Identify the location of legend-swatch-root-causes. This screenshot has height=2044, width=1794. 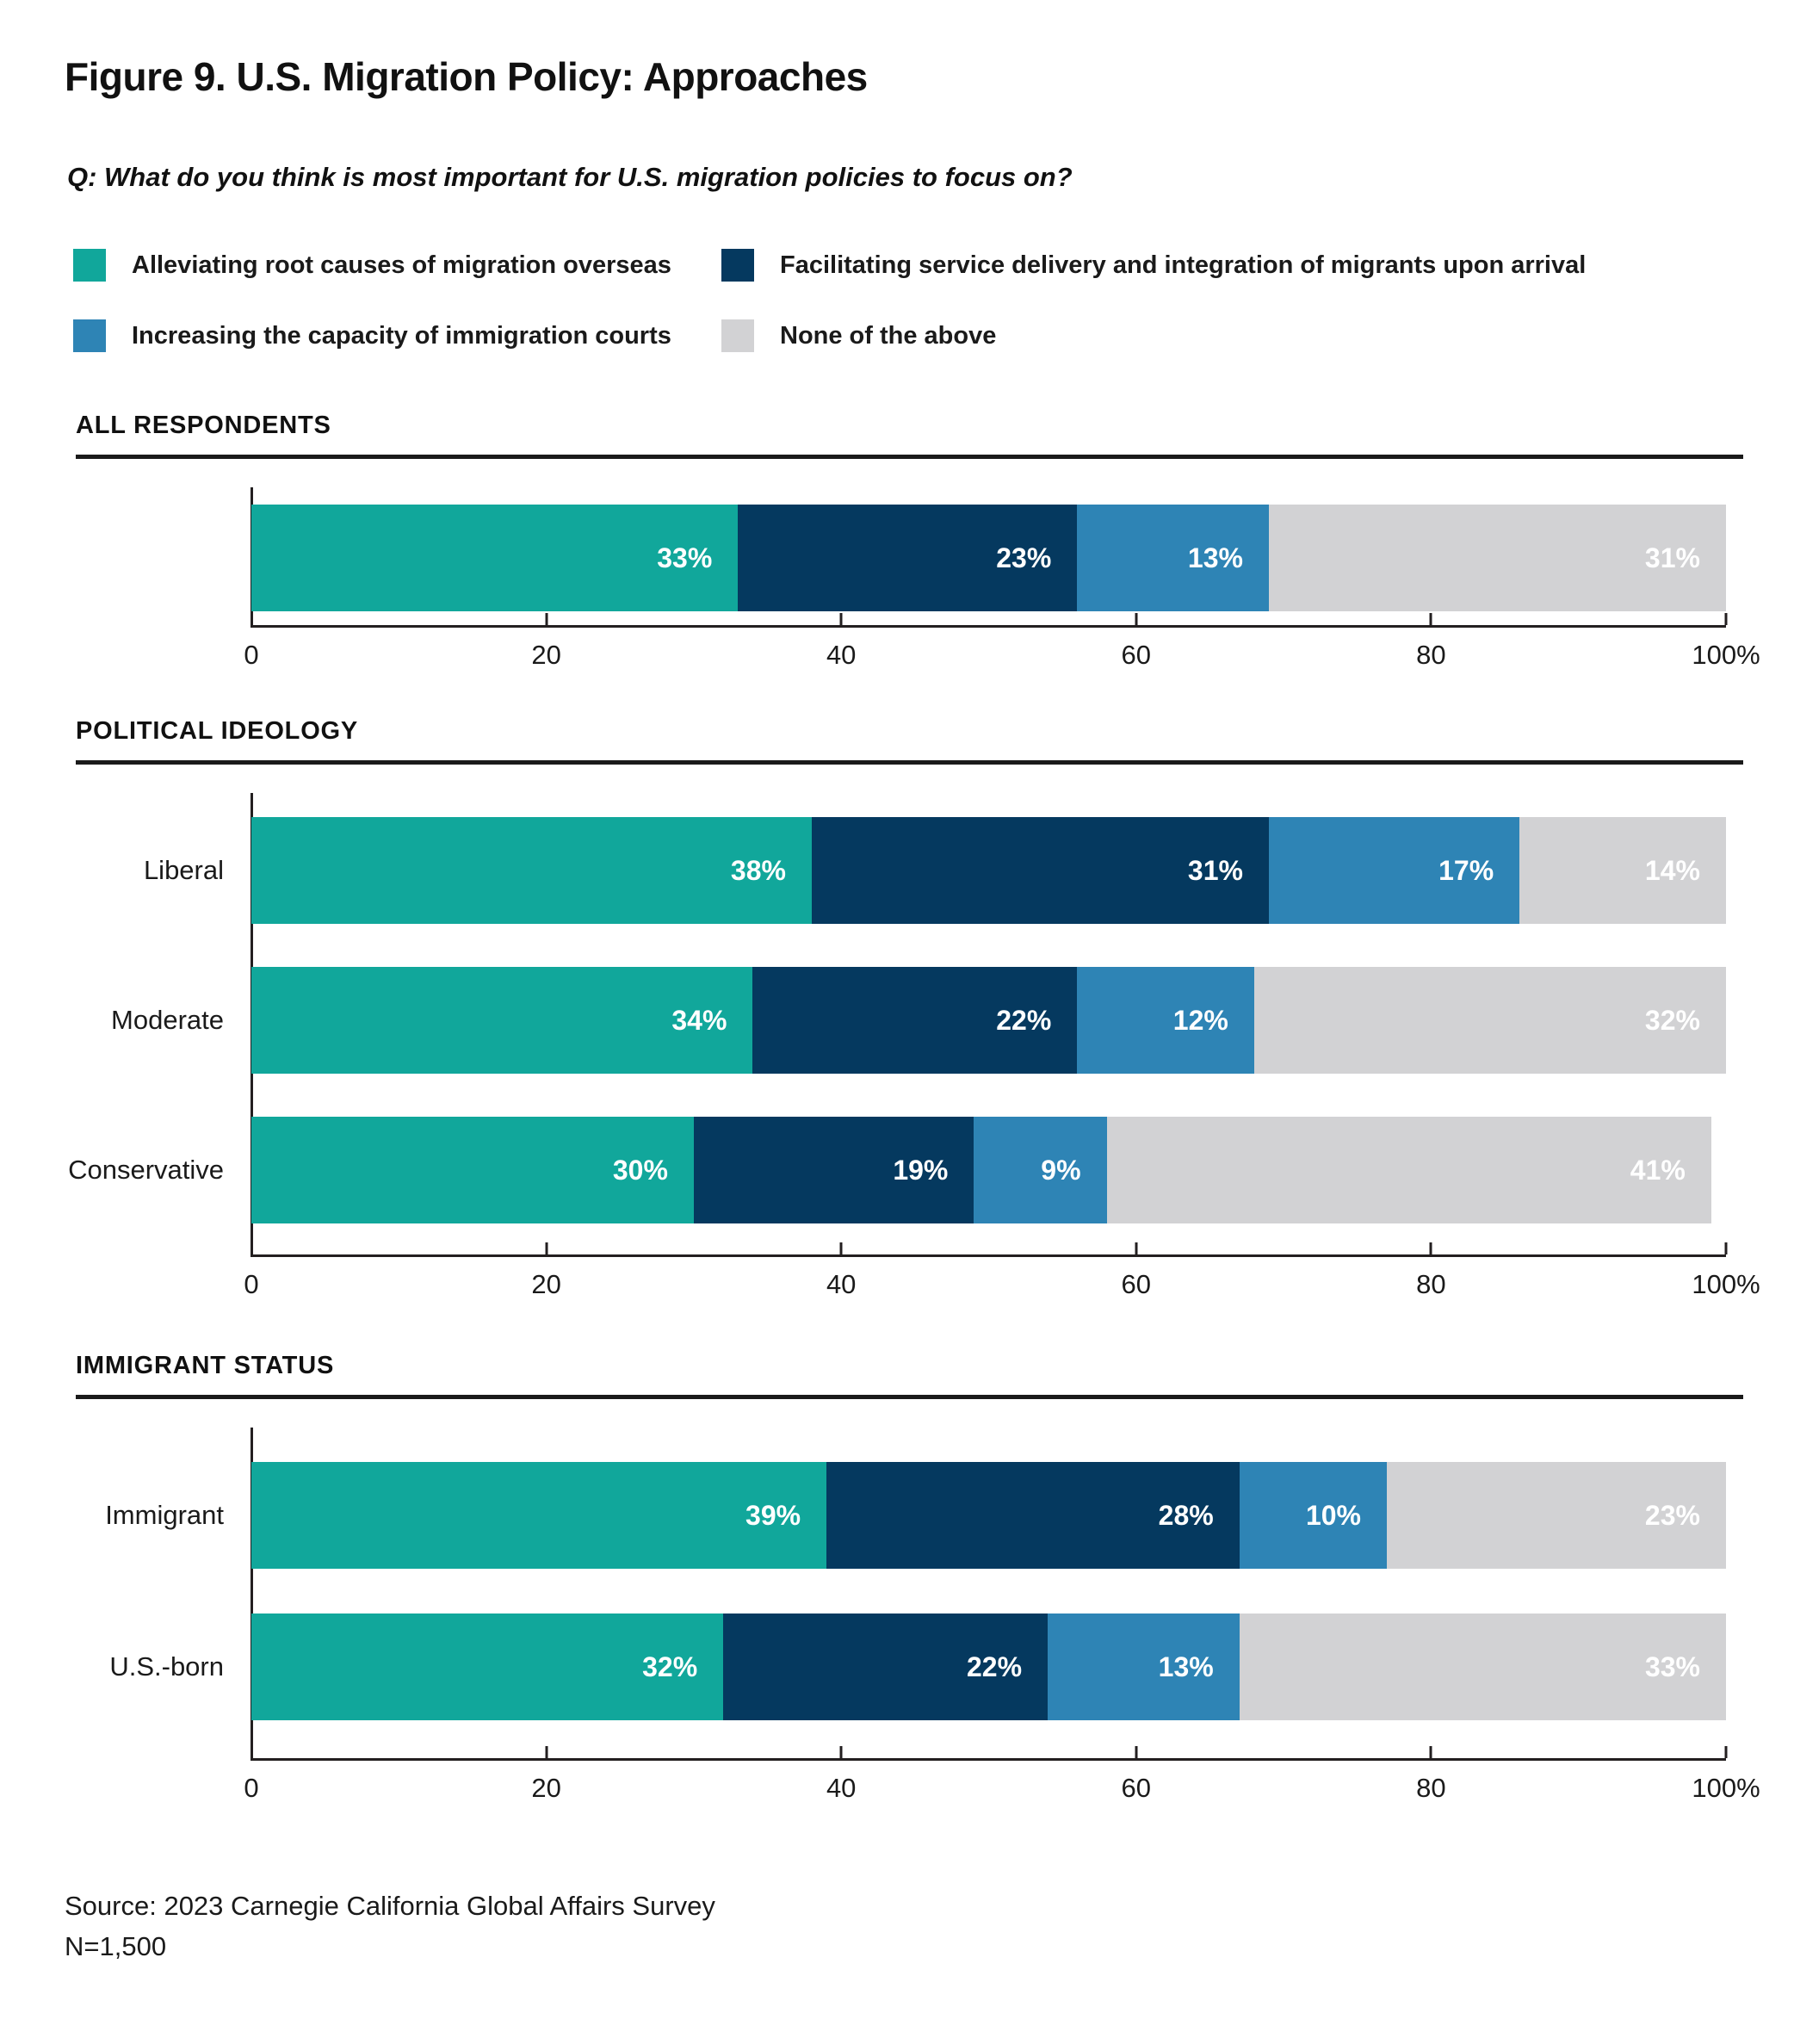
(89, 265).